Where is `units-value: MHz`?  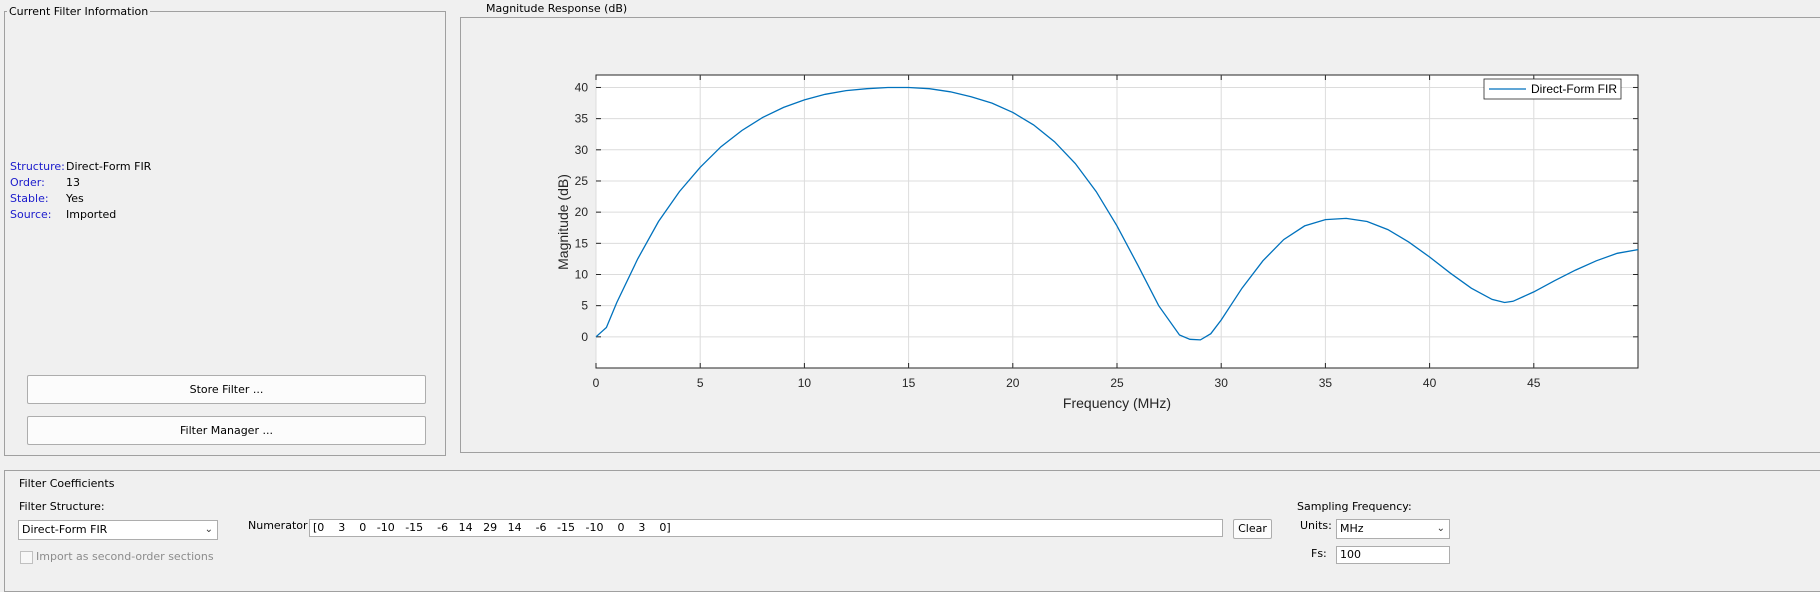 units-value: MHz is located at coordinates (1352, 528).